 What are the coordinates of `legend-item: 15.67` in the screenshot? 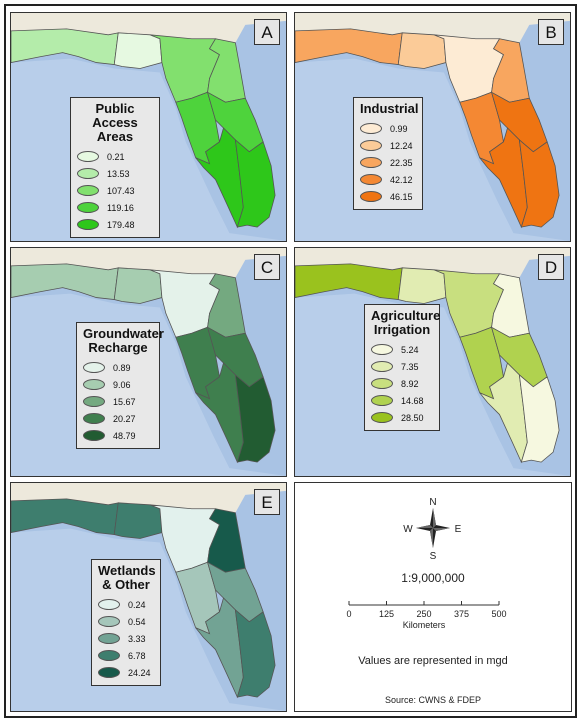 It's located at (118, 401).